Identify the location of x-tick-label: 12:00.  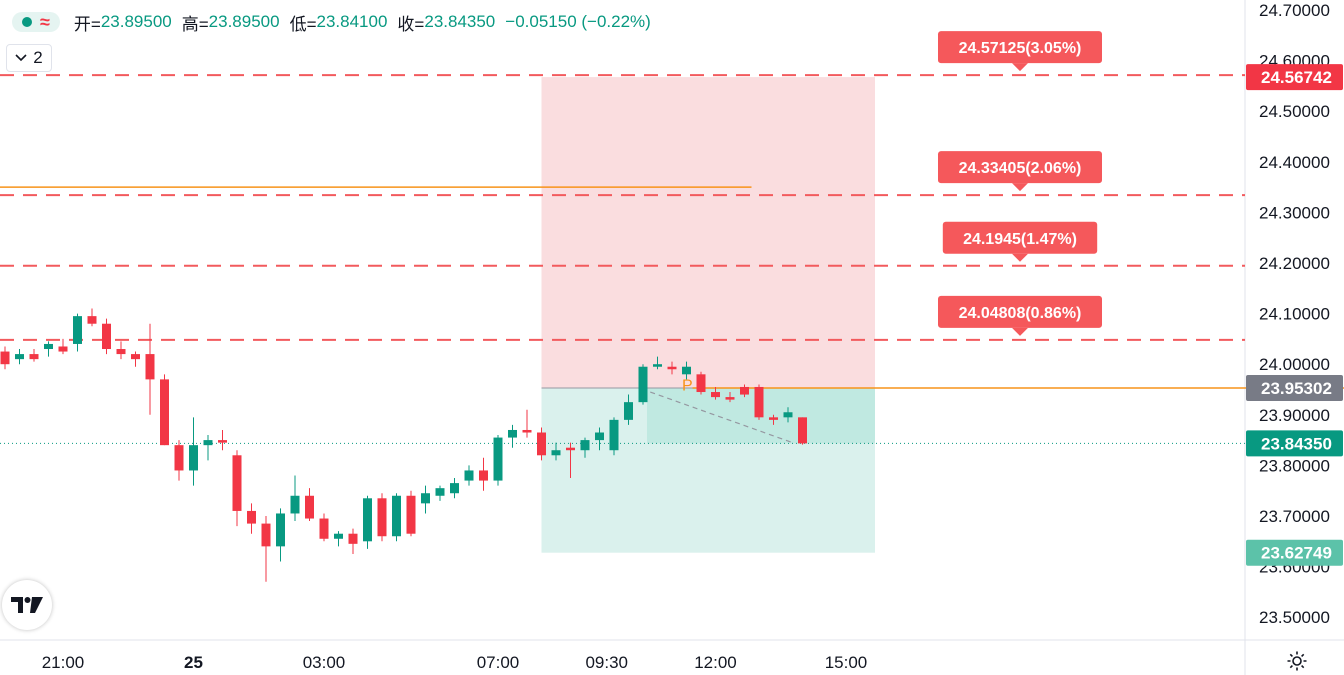
(715, 662).